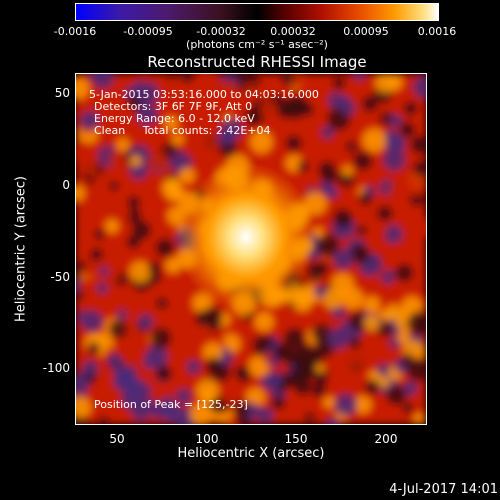  What do you see at coordinates (257, 12) in the screenshot?
I see `colorbar` at bounding box center [257, 12].